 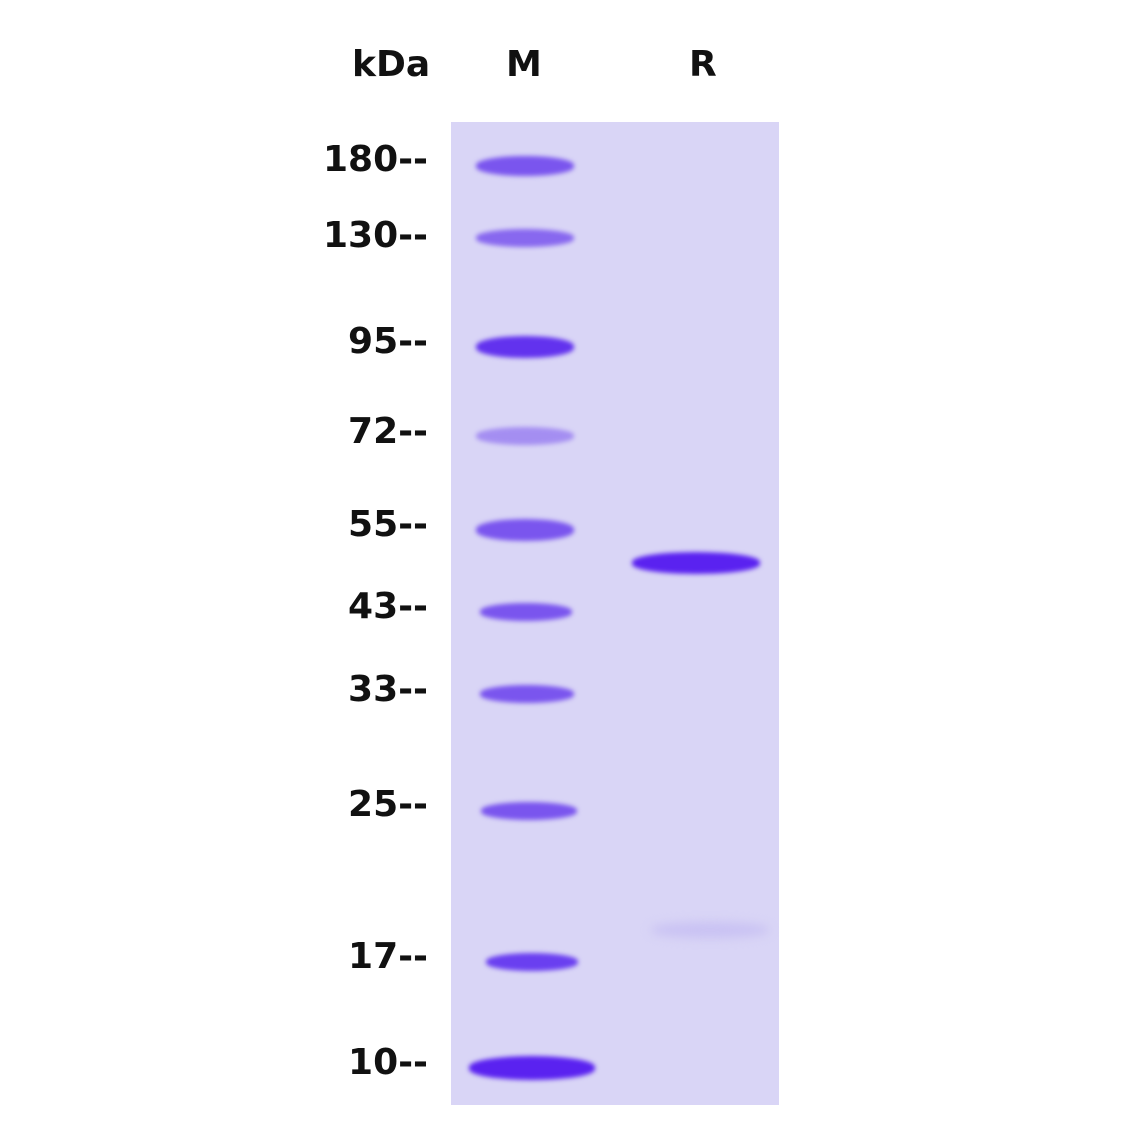 I want to click on marker-label: 33--, so click(x=388, y=689).